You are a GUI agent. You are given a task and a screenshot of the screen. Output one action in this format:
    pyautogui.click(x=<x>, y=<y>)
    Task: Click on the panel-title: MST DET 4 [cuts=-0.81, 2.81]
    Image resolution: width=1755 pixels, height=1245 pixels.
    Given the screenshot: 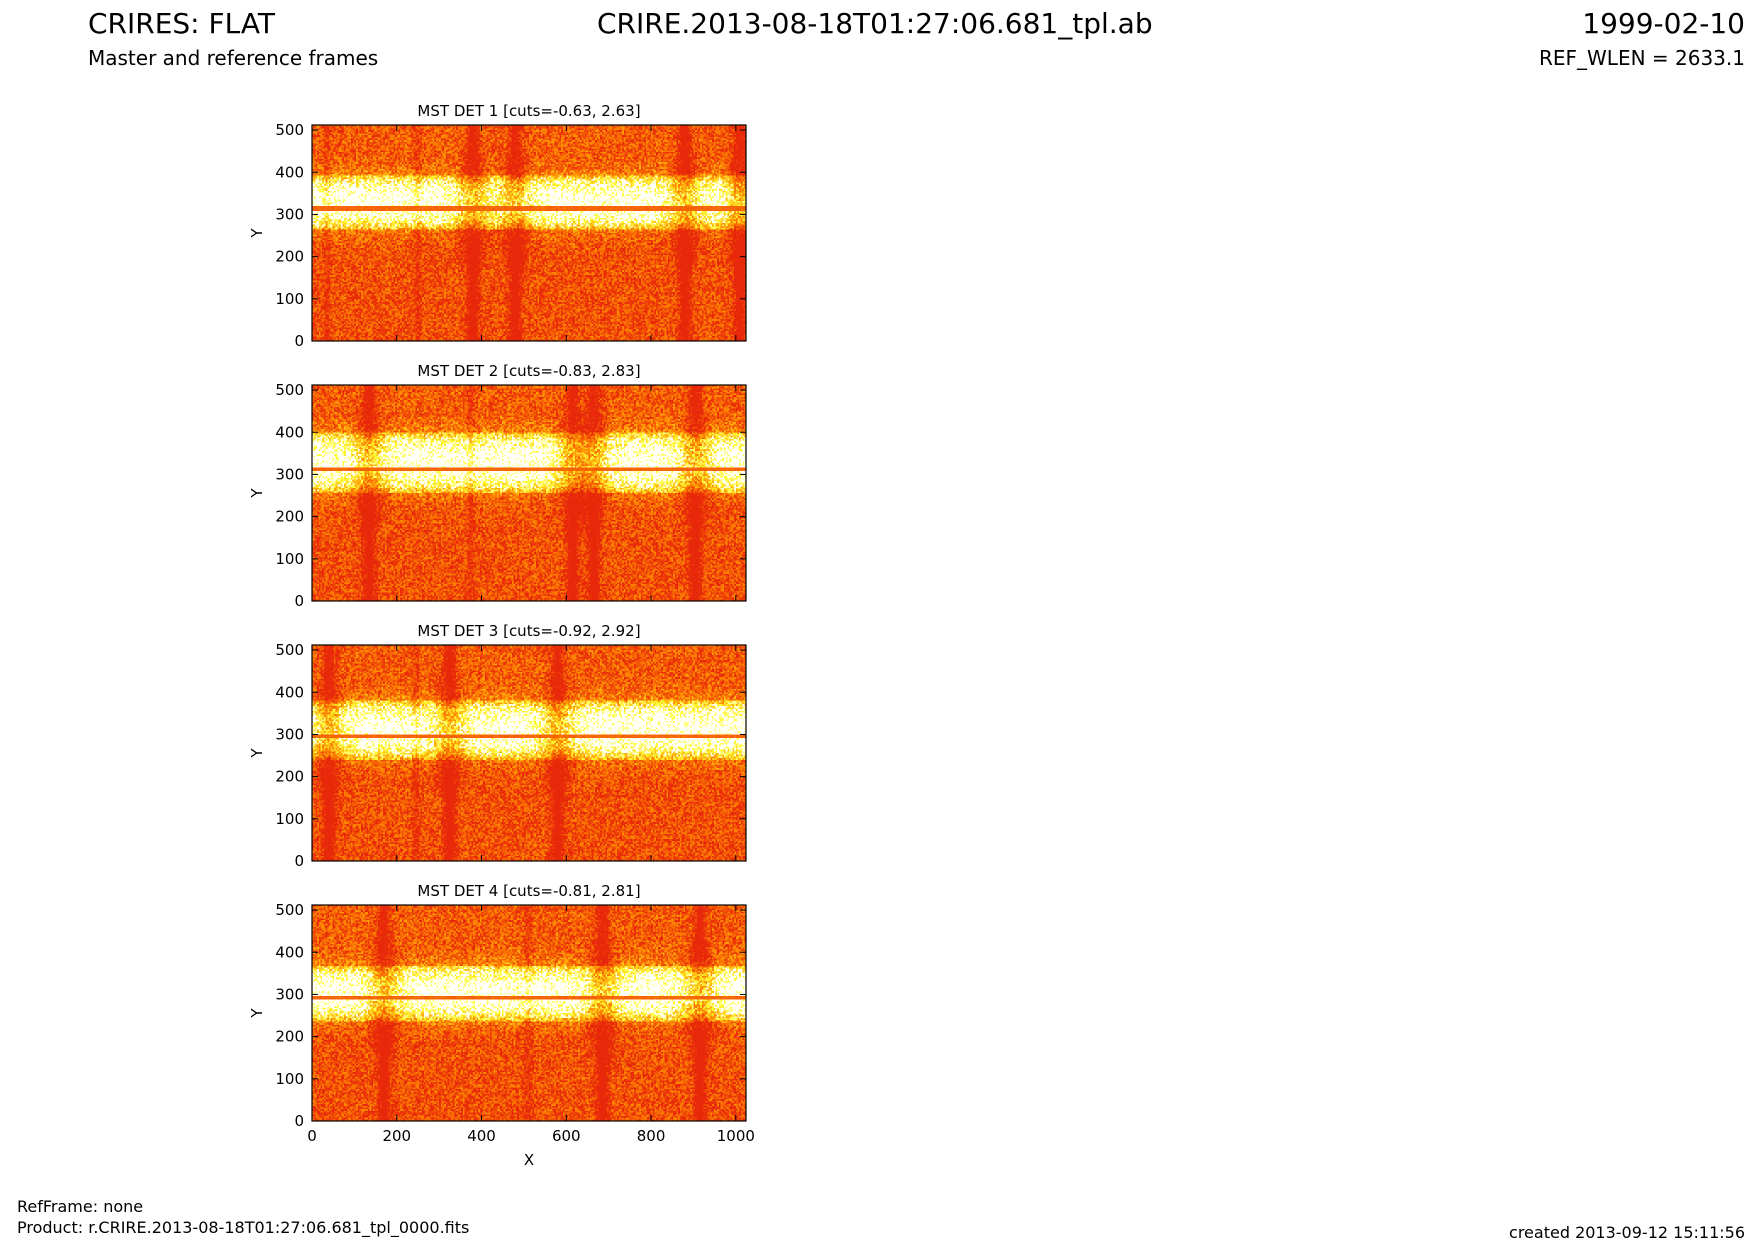 What is the action you would take?
    pyautogui.click(x=528, y=891)
    